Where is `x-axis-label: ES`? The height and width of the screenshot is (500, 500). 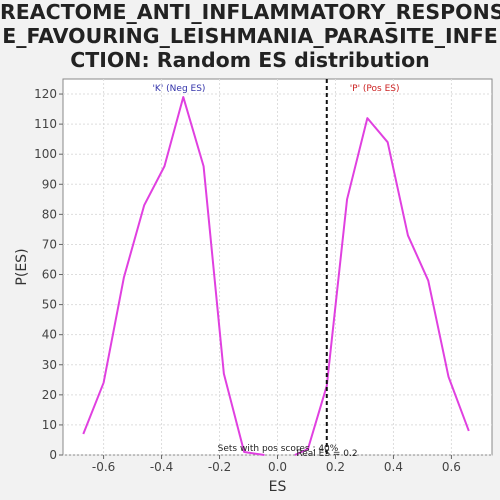
x-axis-label: ES is located at coordinates (278, 487).